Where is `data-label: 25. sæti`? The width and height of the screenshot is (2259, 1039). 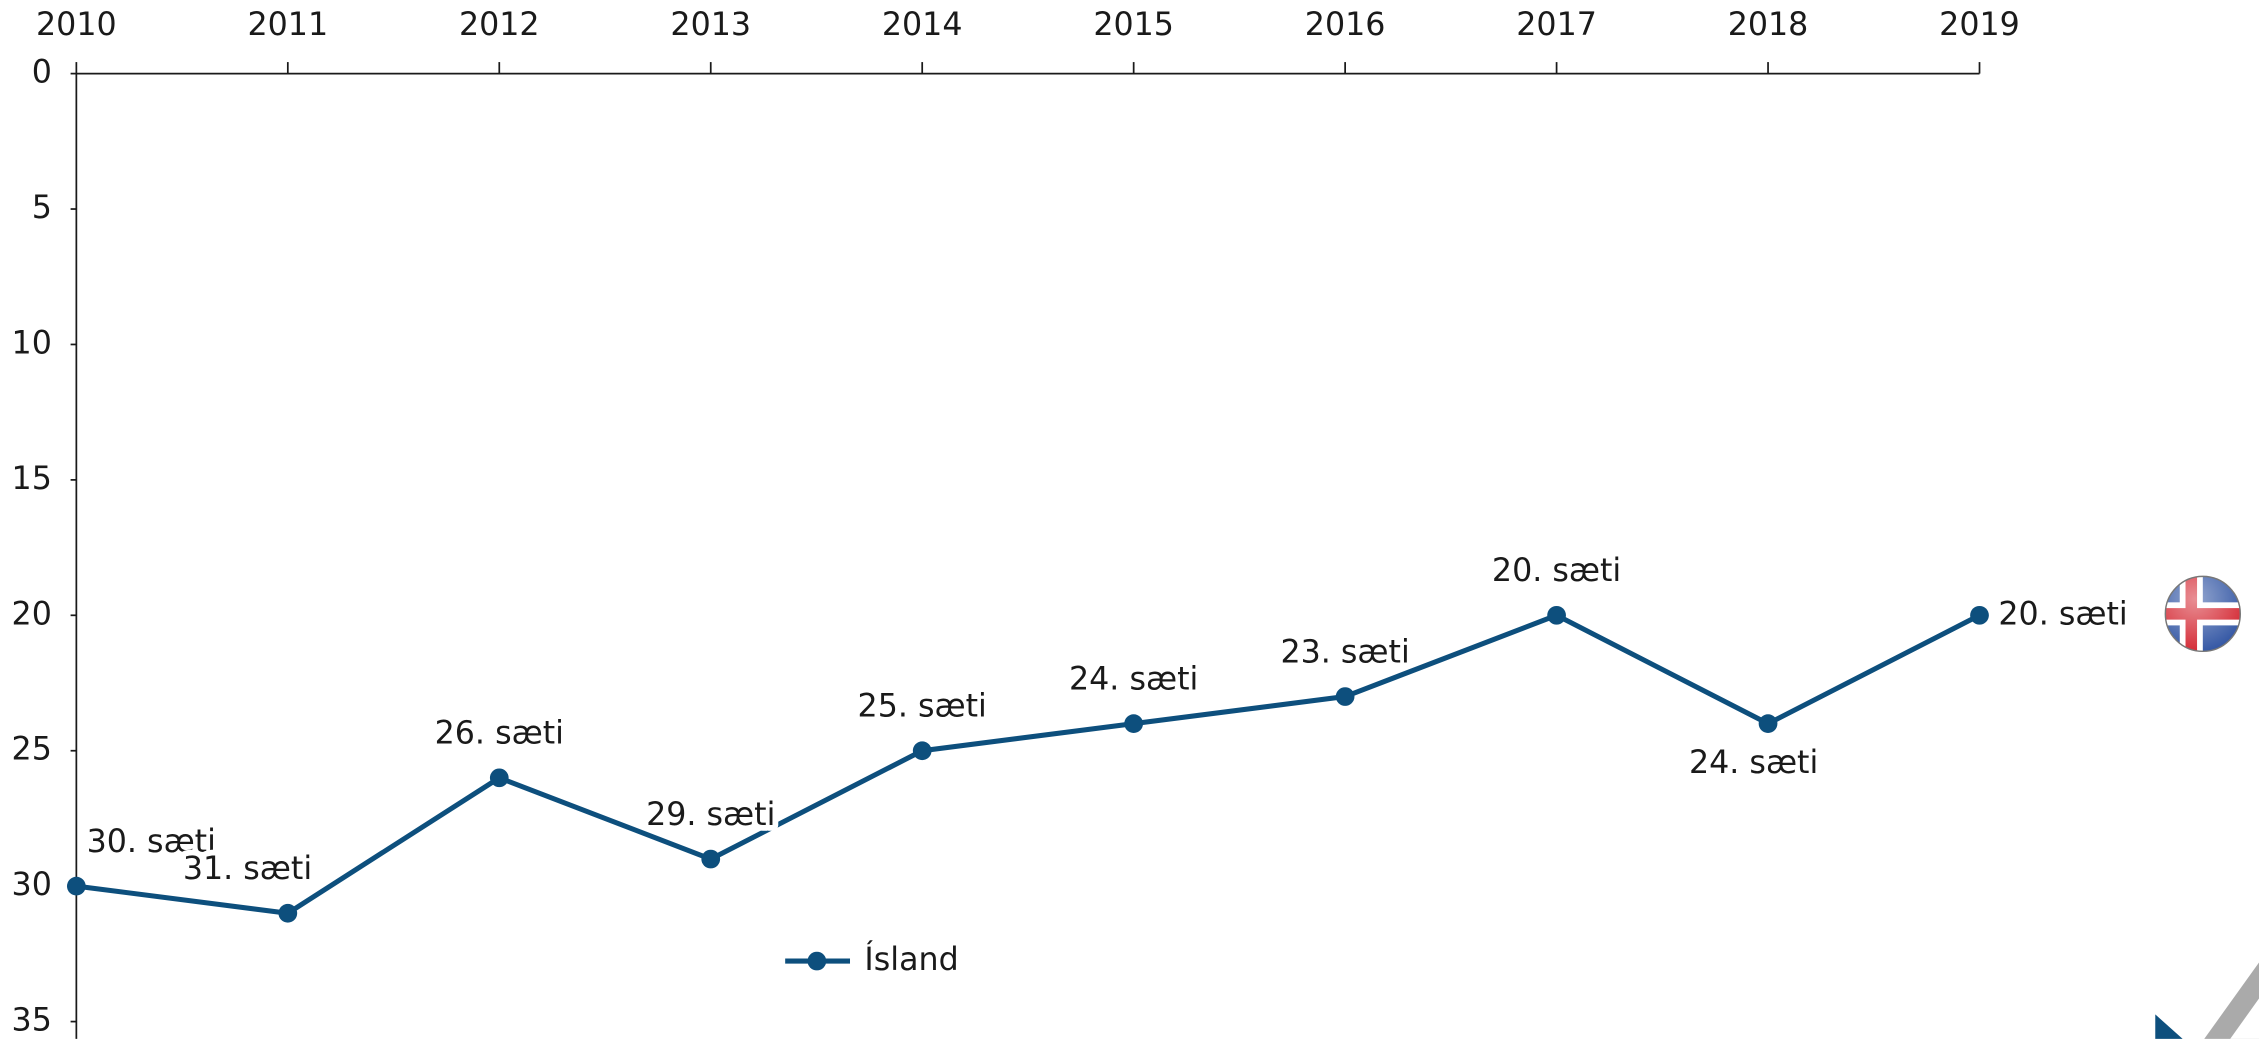
data-label: 25. sæti is located at coordinates (922, 707).